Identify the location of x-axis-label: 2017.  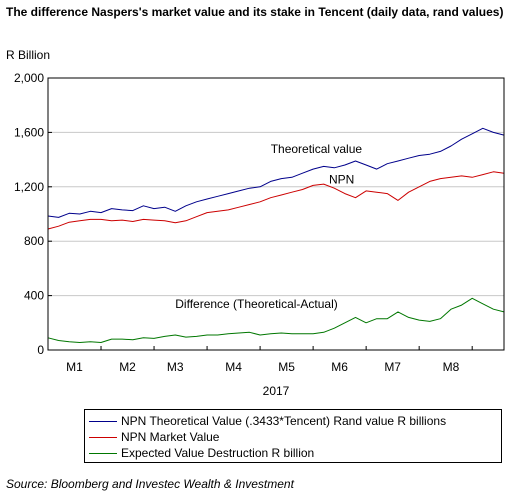
(276, 391).